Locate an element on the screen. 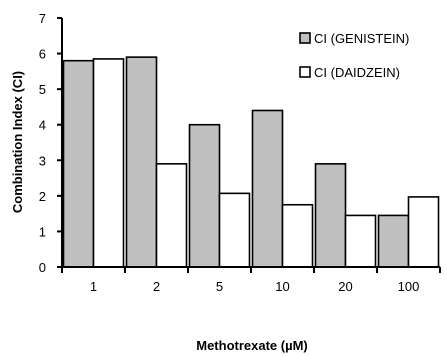 This screenshot has width=447, height=356. y-ticks-group: 0 1 2 3 4 5 6 7 is located at coordinates (50, 143).